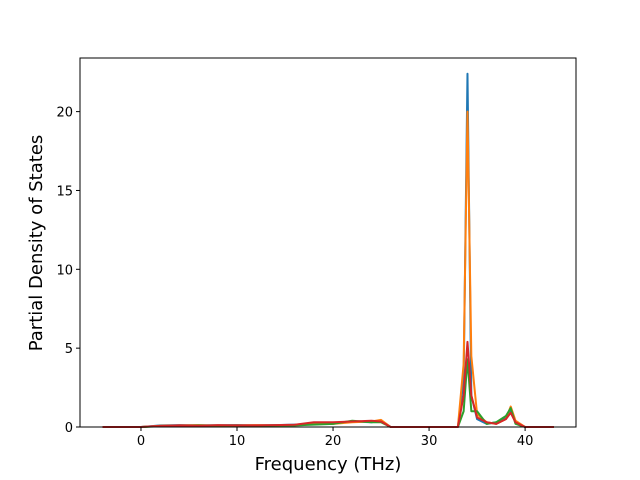  I want to click on y-tick-label: 20, so click(64, 113).